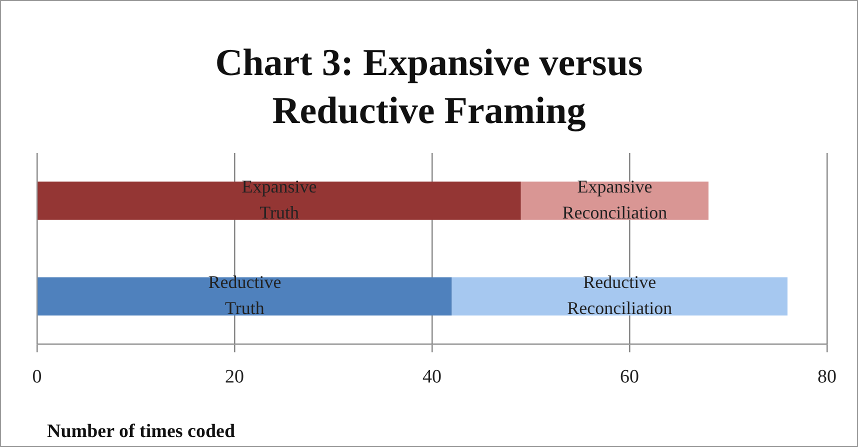  I want to click on series-label: Expansive Reconciliation, so click(615, 199).